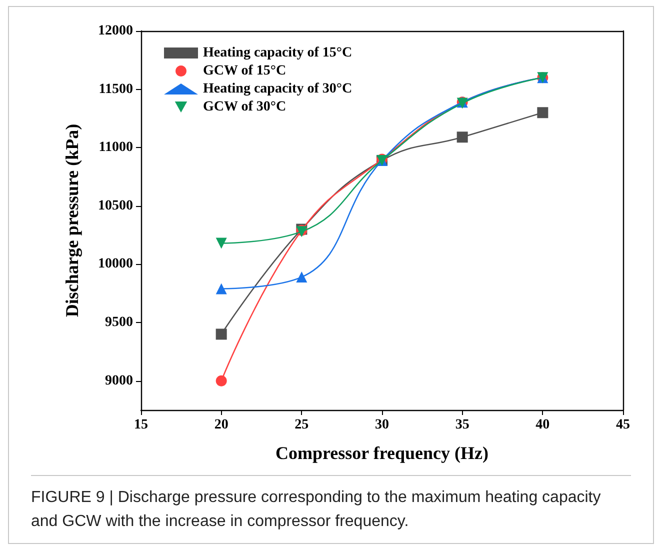 This screenshot has width=664, height=554. I want to click on x-tick-label: 25, so click(301, 425).